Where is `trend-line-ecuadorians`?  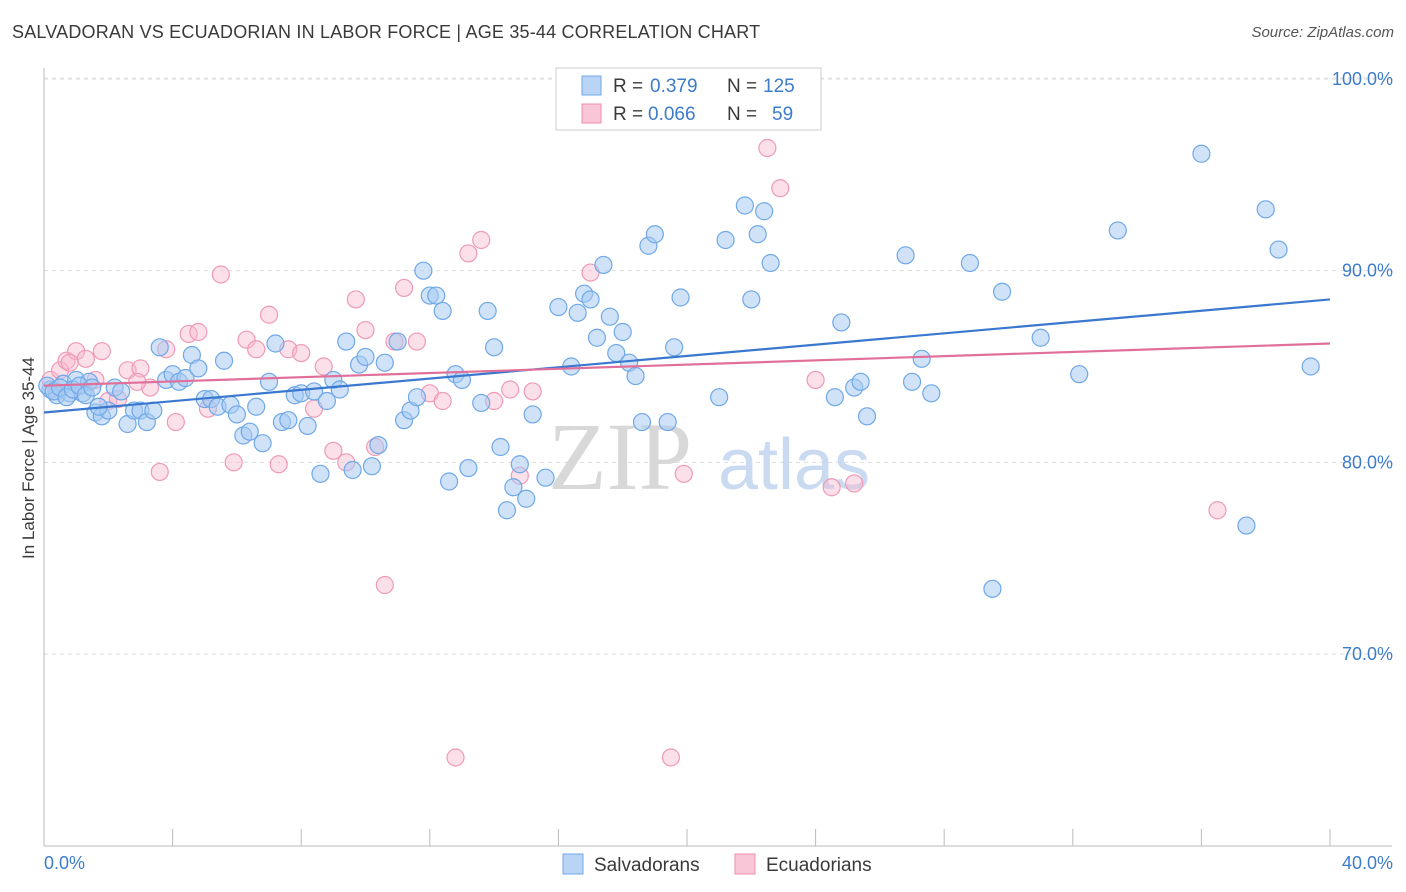 trend-line-ecuadorians is located at coordinates (687, 364).